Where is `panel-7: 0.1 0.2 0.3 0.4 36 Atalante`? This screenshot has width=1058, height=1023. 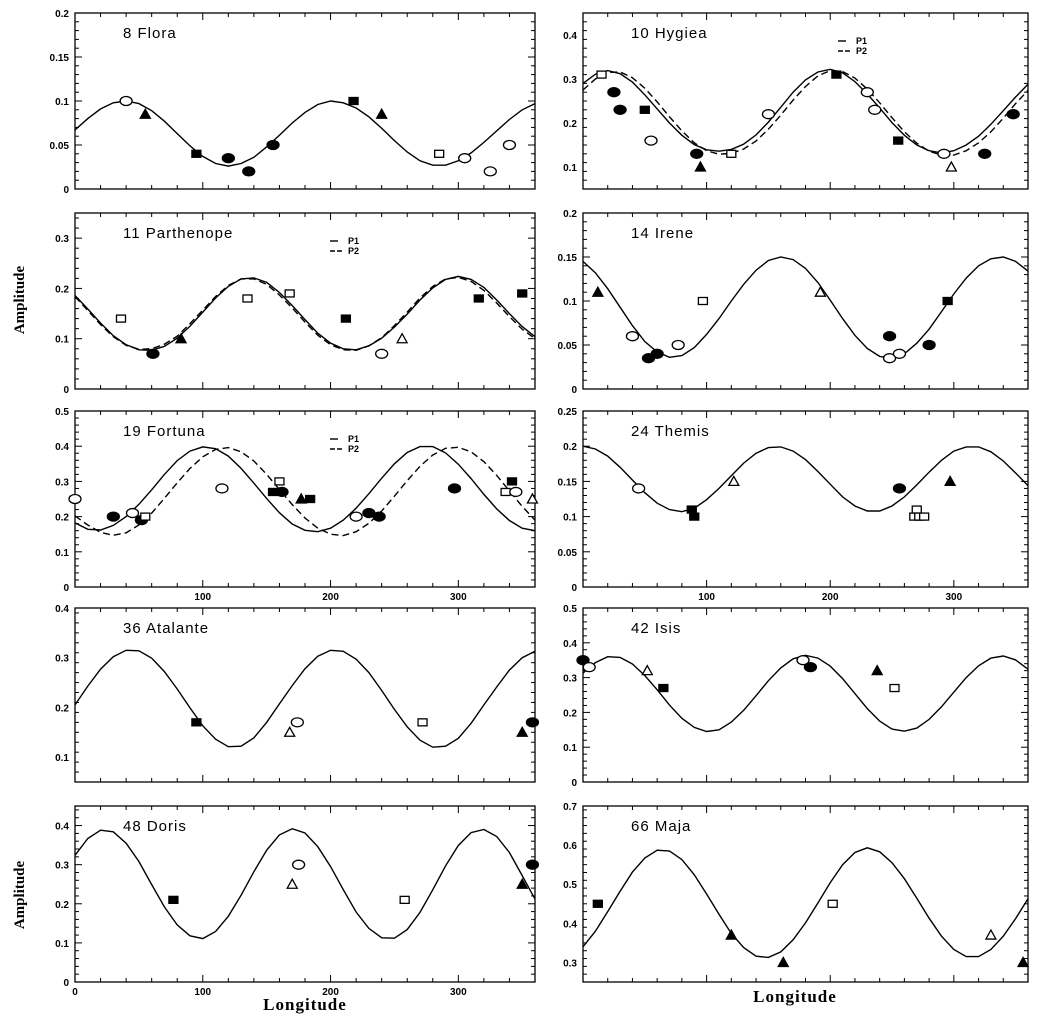
panel-7: 0.1 0.2 0.3 0.4 36 Atalante is located at coordinates (297, 693).